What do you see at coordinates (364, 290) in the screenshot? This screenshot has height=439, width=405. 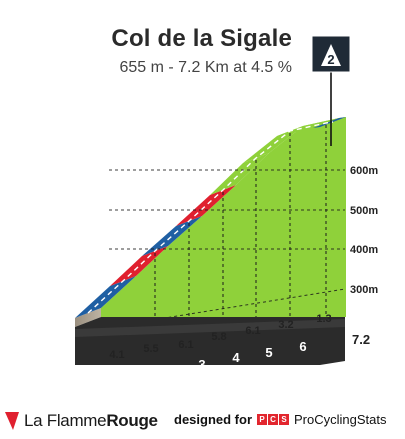 I see `y-tick-label: 300m` at bounding box center [364, 290].